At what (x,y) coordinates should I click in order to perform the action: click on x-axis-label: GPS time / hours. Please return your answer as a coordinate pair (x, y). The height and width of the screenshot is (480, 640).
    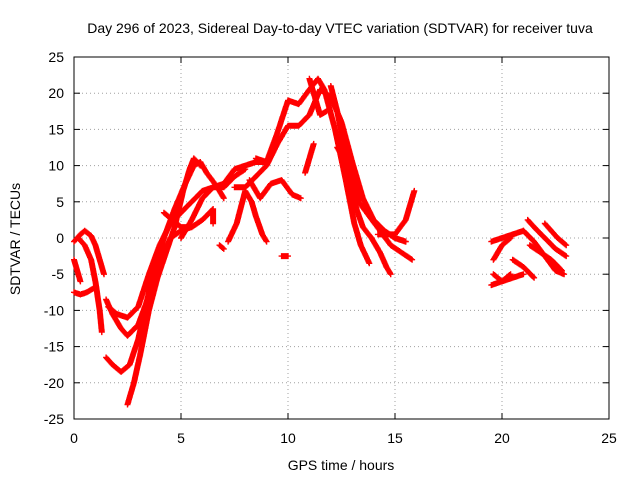
    Looking at the image, I should click on (341, 465).